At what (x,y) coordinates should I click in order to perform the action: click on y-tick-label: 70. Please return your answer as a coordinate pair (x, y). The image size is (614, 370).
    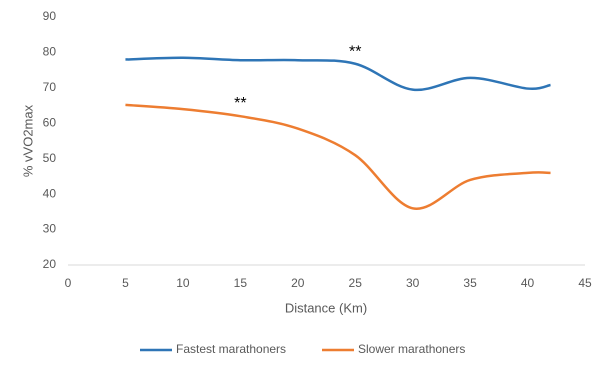
    Looking at the image, I should click on (50, 87).